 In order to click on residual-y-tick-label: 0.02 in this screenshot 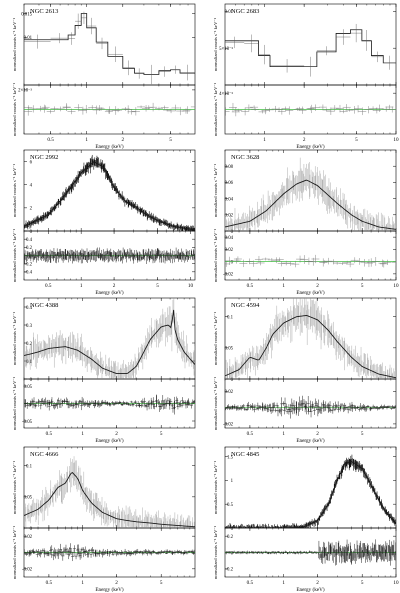, I will do `click(28, 537)`.